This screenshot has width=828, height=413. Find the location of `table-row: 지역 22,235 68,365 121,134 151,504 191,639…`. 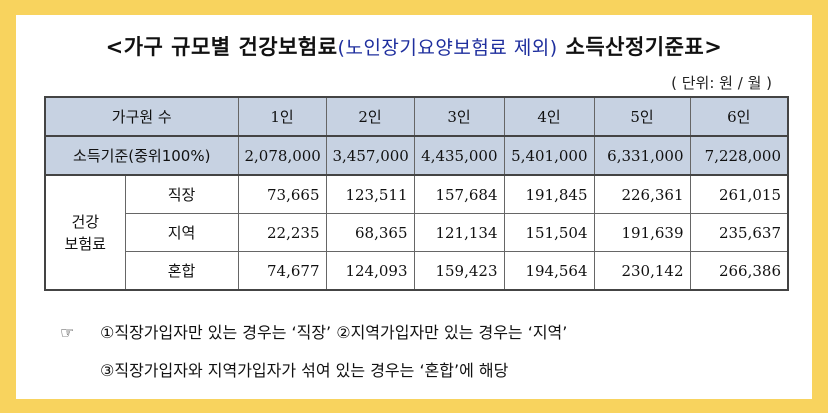

table-row: 지역 22,235 68,365 121,134 151,504 191,639… is located at coordinates (417, 232).